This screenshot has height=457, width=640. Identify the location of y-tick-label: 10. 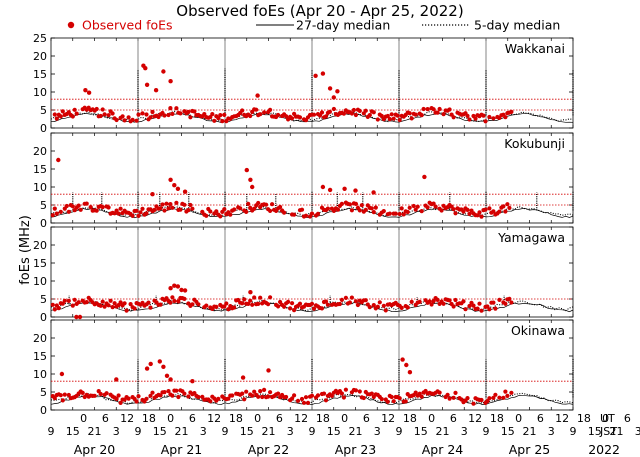
(40, 92).